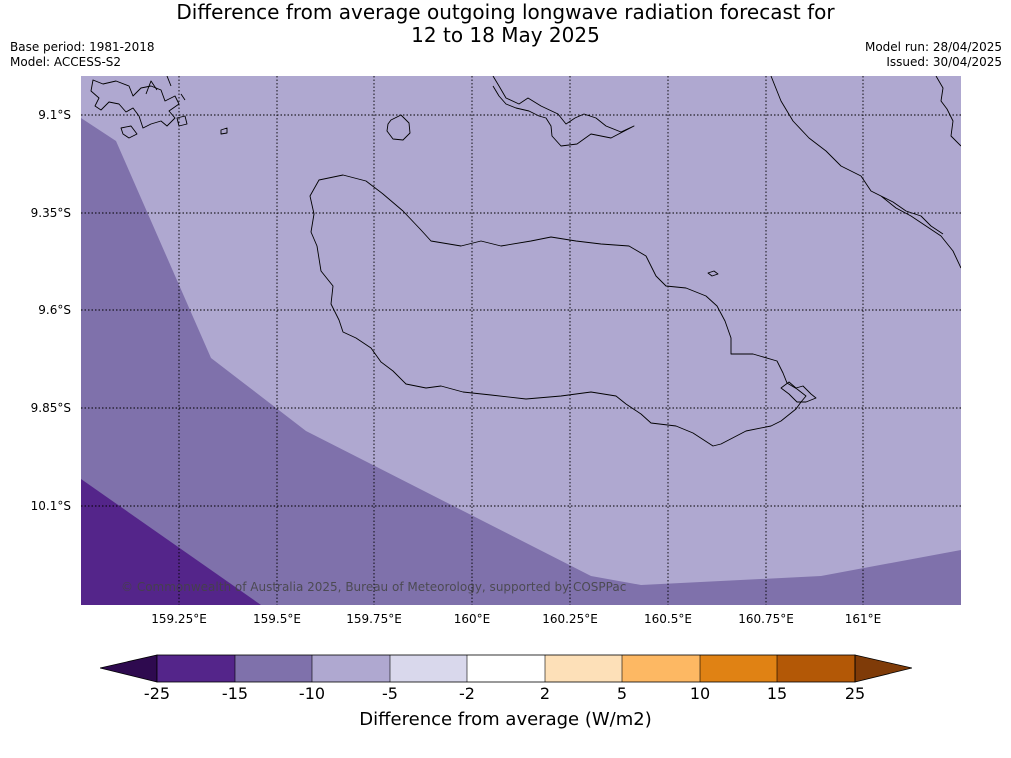  I want to click on colorbar-tick: 25, so click(855, 693).